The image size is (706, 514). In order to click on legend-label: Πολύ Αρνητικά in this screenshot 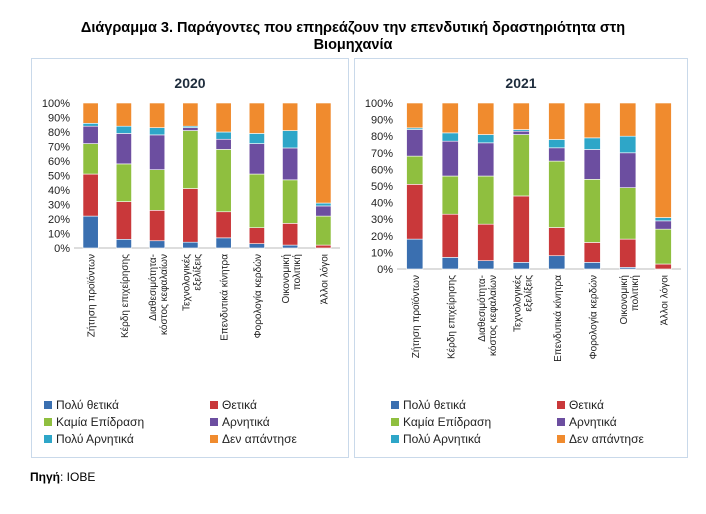, I will do `click(442, 439)`.